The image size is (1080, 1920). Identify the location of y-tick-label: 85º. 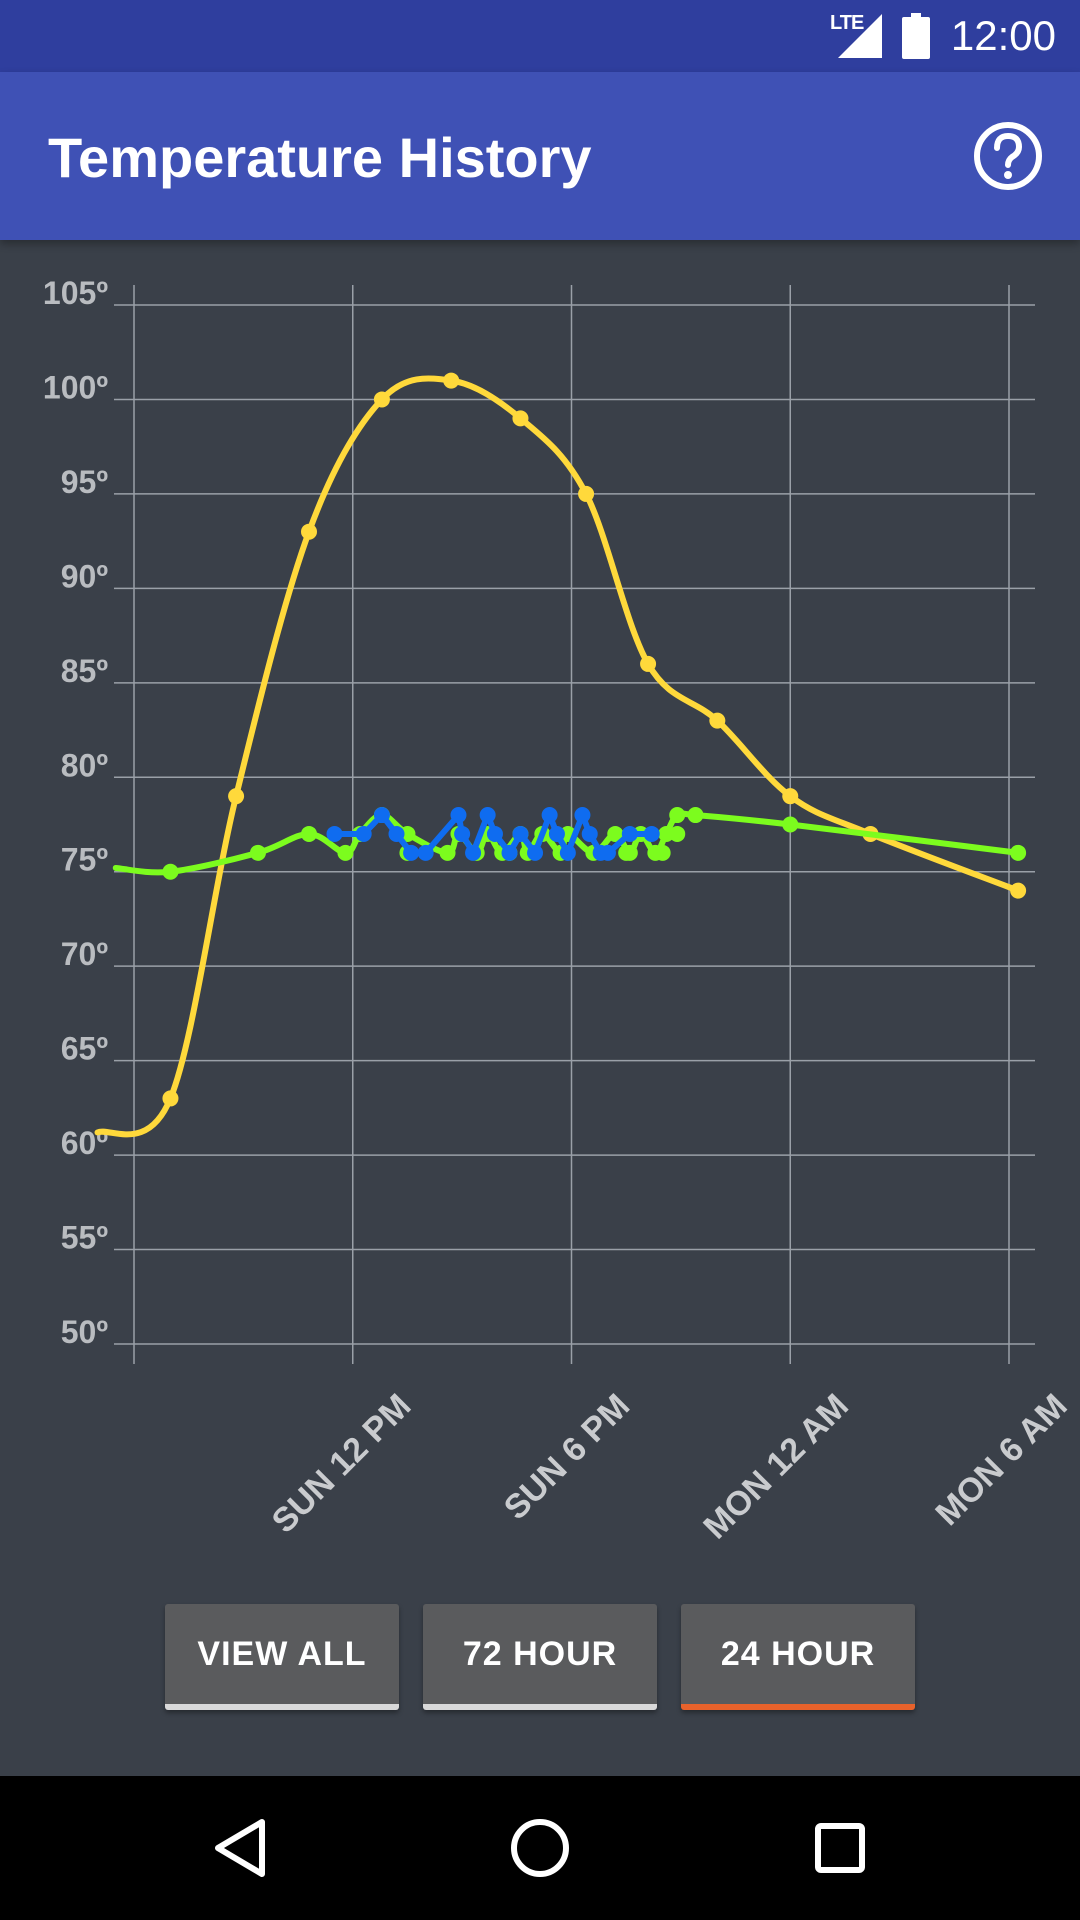
(85, 671).